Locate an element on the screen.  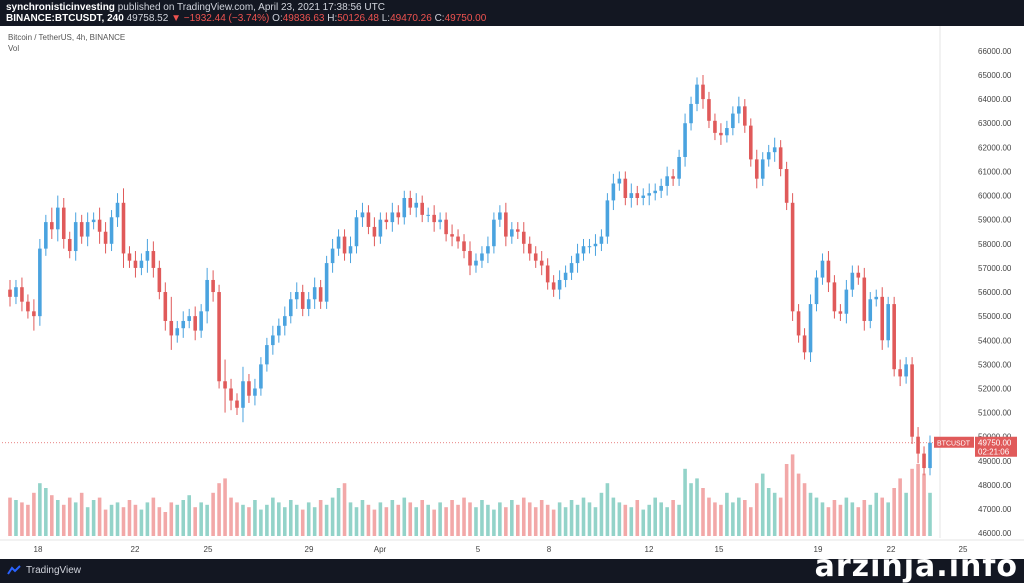
legend-vol: Vol is located at coordinates (14, 48).